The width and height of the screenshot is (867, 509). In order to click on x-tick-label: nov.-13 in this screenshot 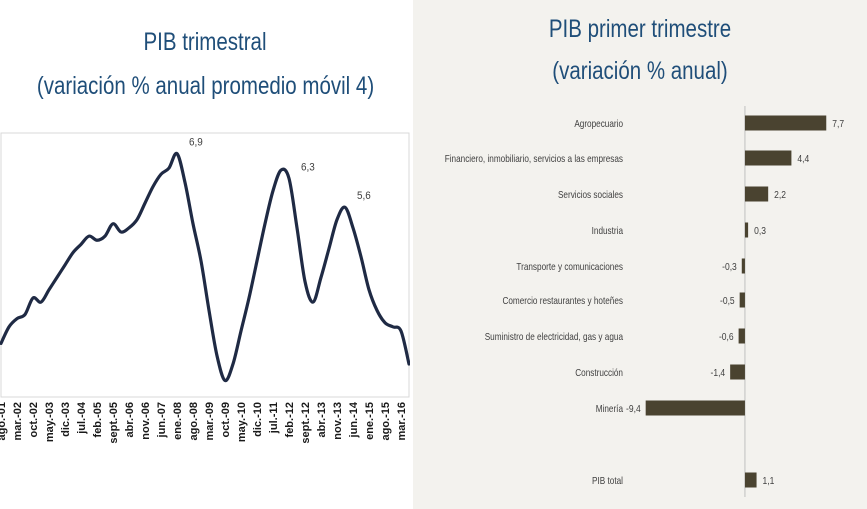, I will do `click(338, 421)`.